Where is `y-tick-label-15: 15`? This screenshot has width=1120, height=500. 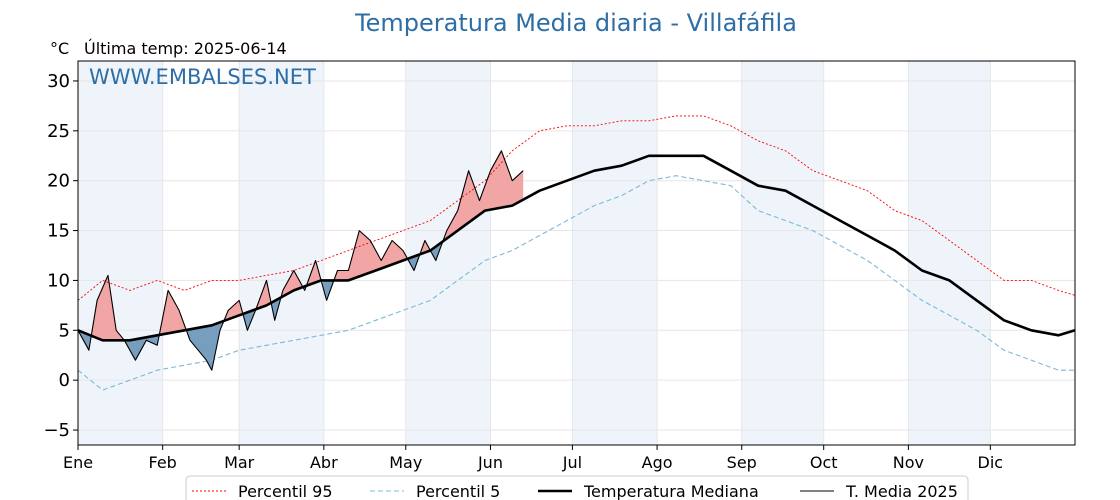 y-tick-label-15: 15 is located at coordinates (58, 231).